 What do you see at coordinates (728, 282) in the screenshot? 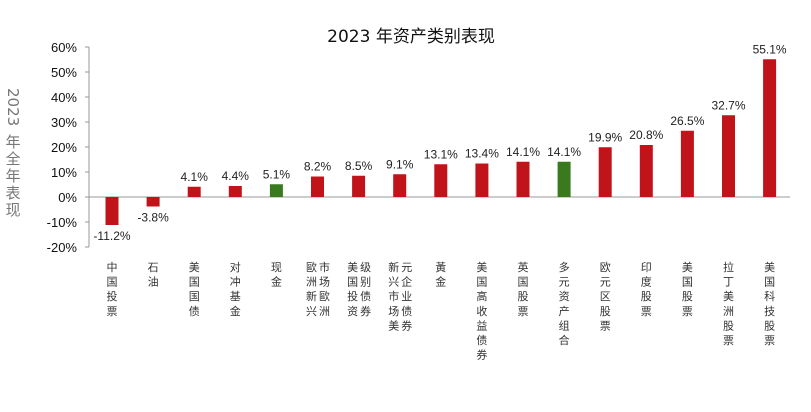
I see `category-label-char: 丁` at bounding box center [728, 282].